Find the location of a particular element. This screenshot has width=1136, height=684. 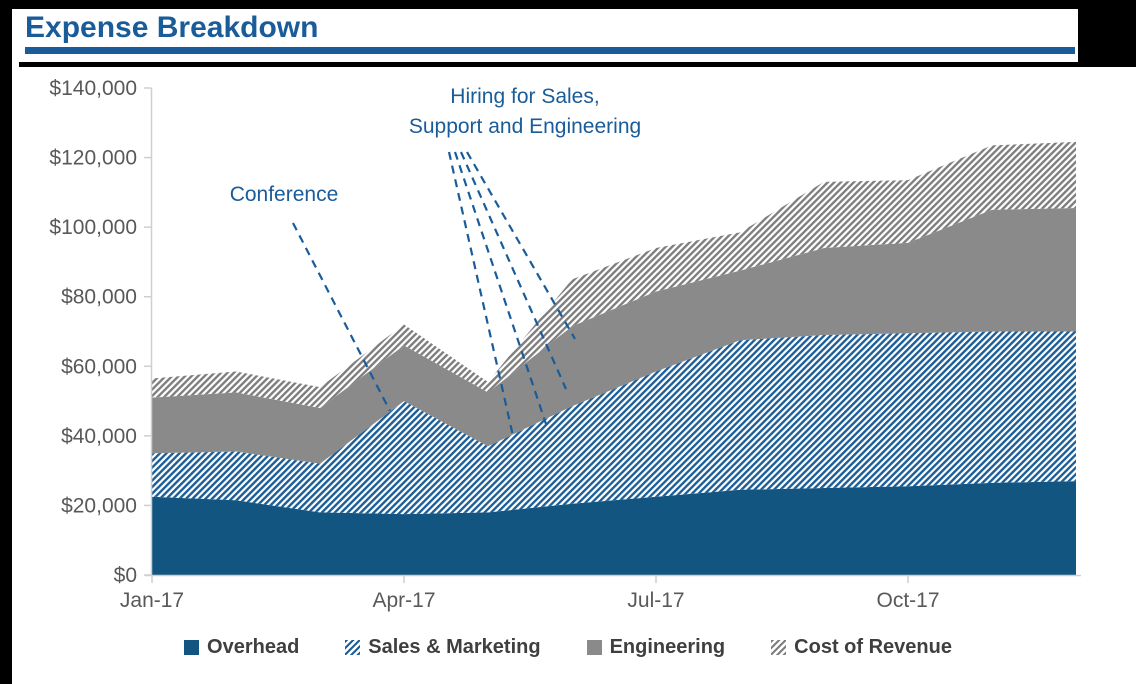

annotation-leader-lines is located at coordinates (434, 294).